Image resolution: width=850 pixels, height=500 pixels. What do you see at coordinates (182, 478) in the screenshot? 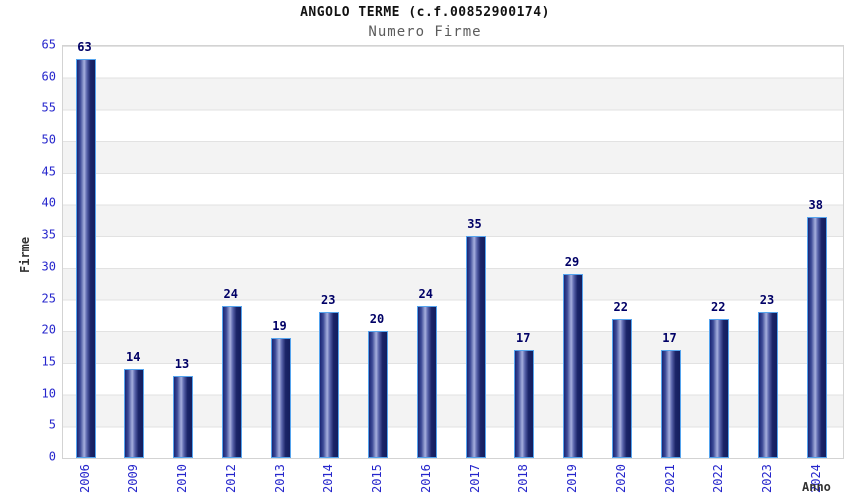
I see `x-tick-label: 2010` at bounding box center [182, 478].